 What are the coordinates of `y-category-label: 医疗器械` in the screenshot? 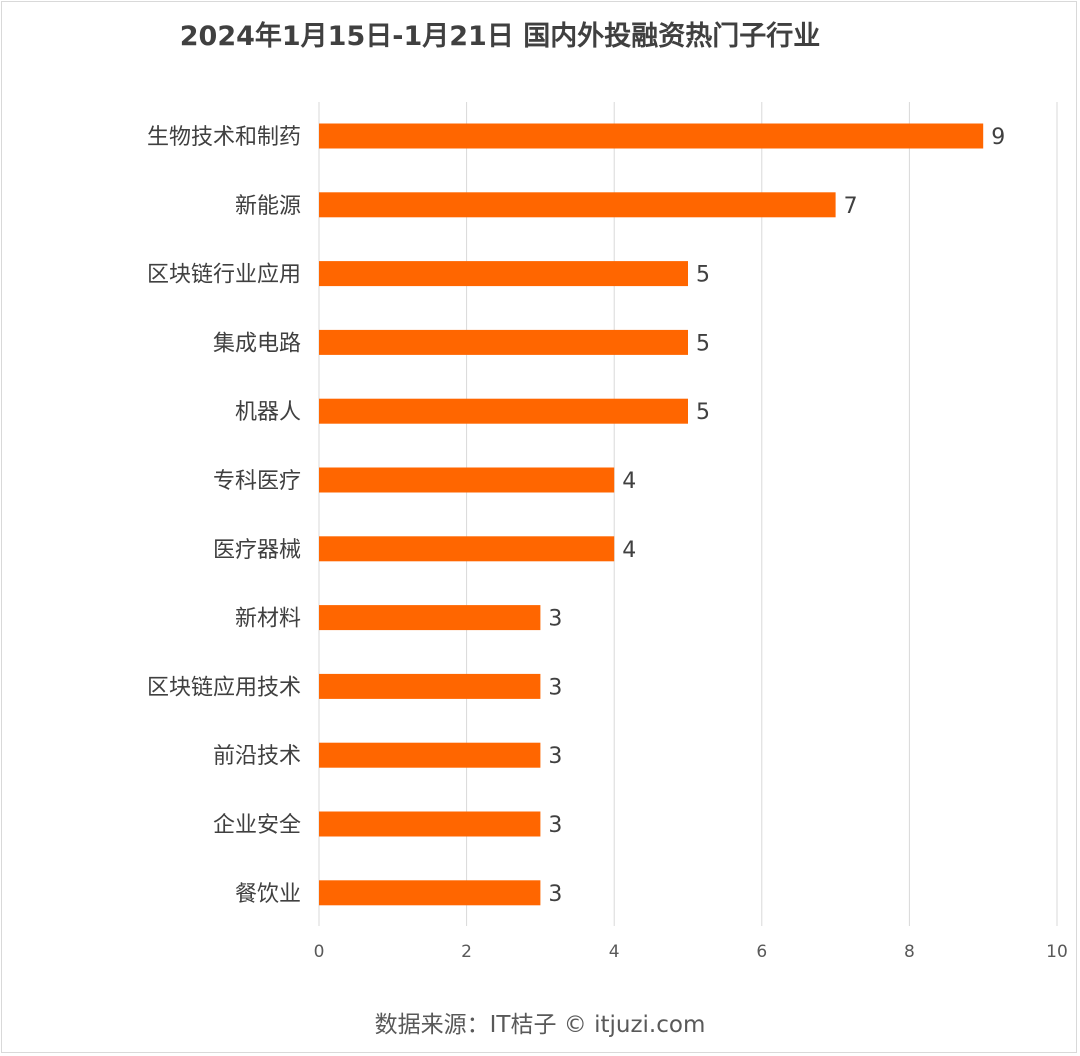 It's located at (257, 550).